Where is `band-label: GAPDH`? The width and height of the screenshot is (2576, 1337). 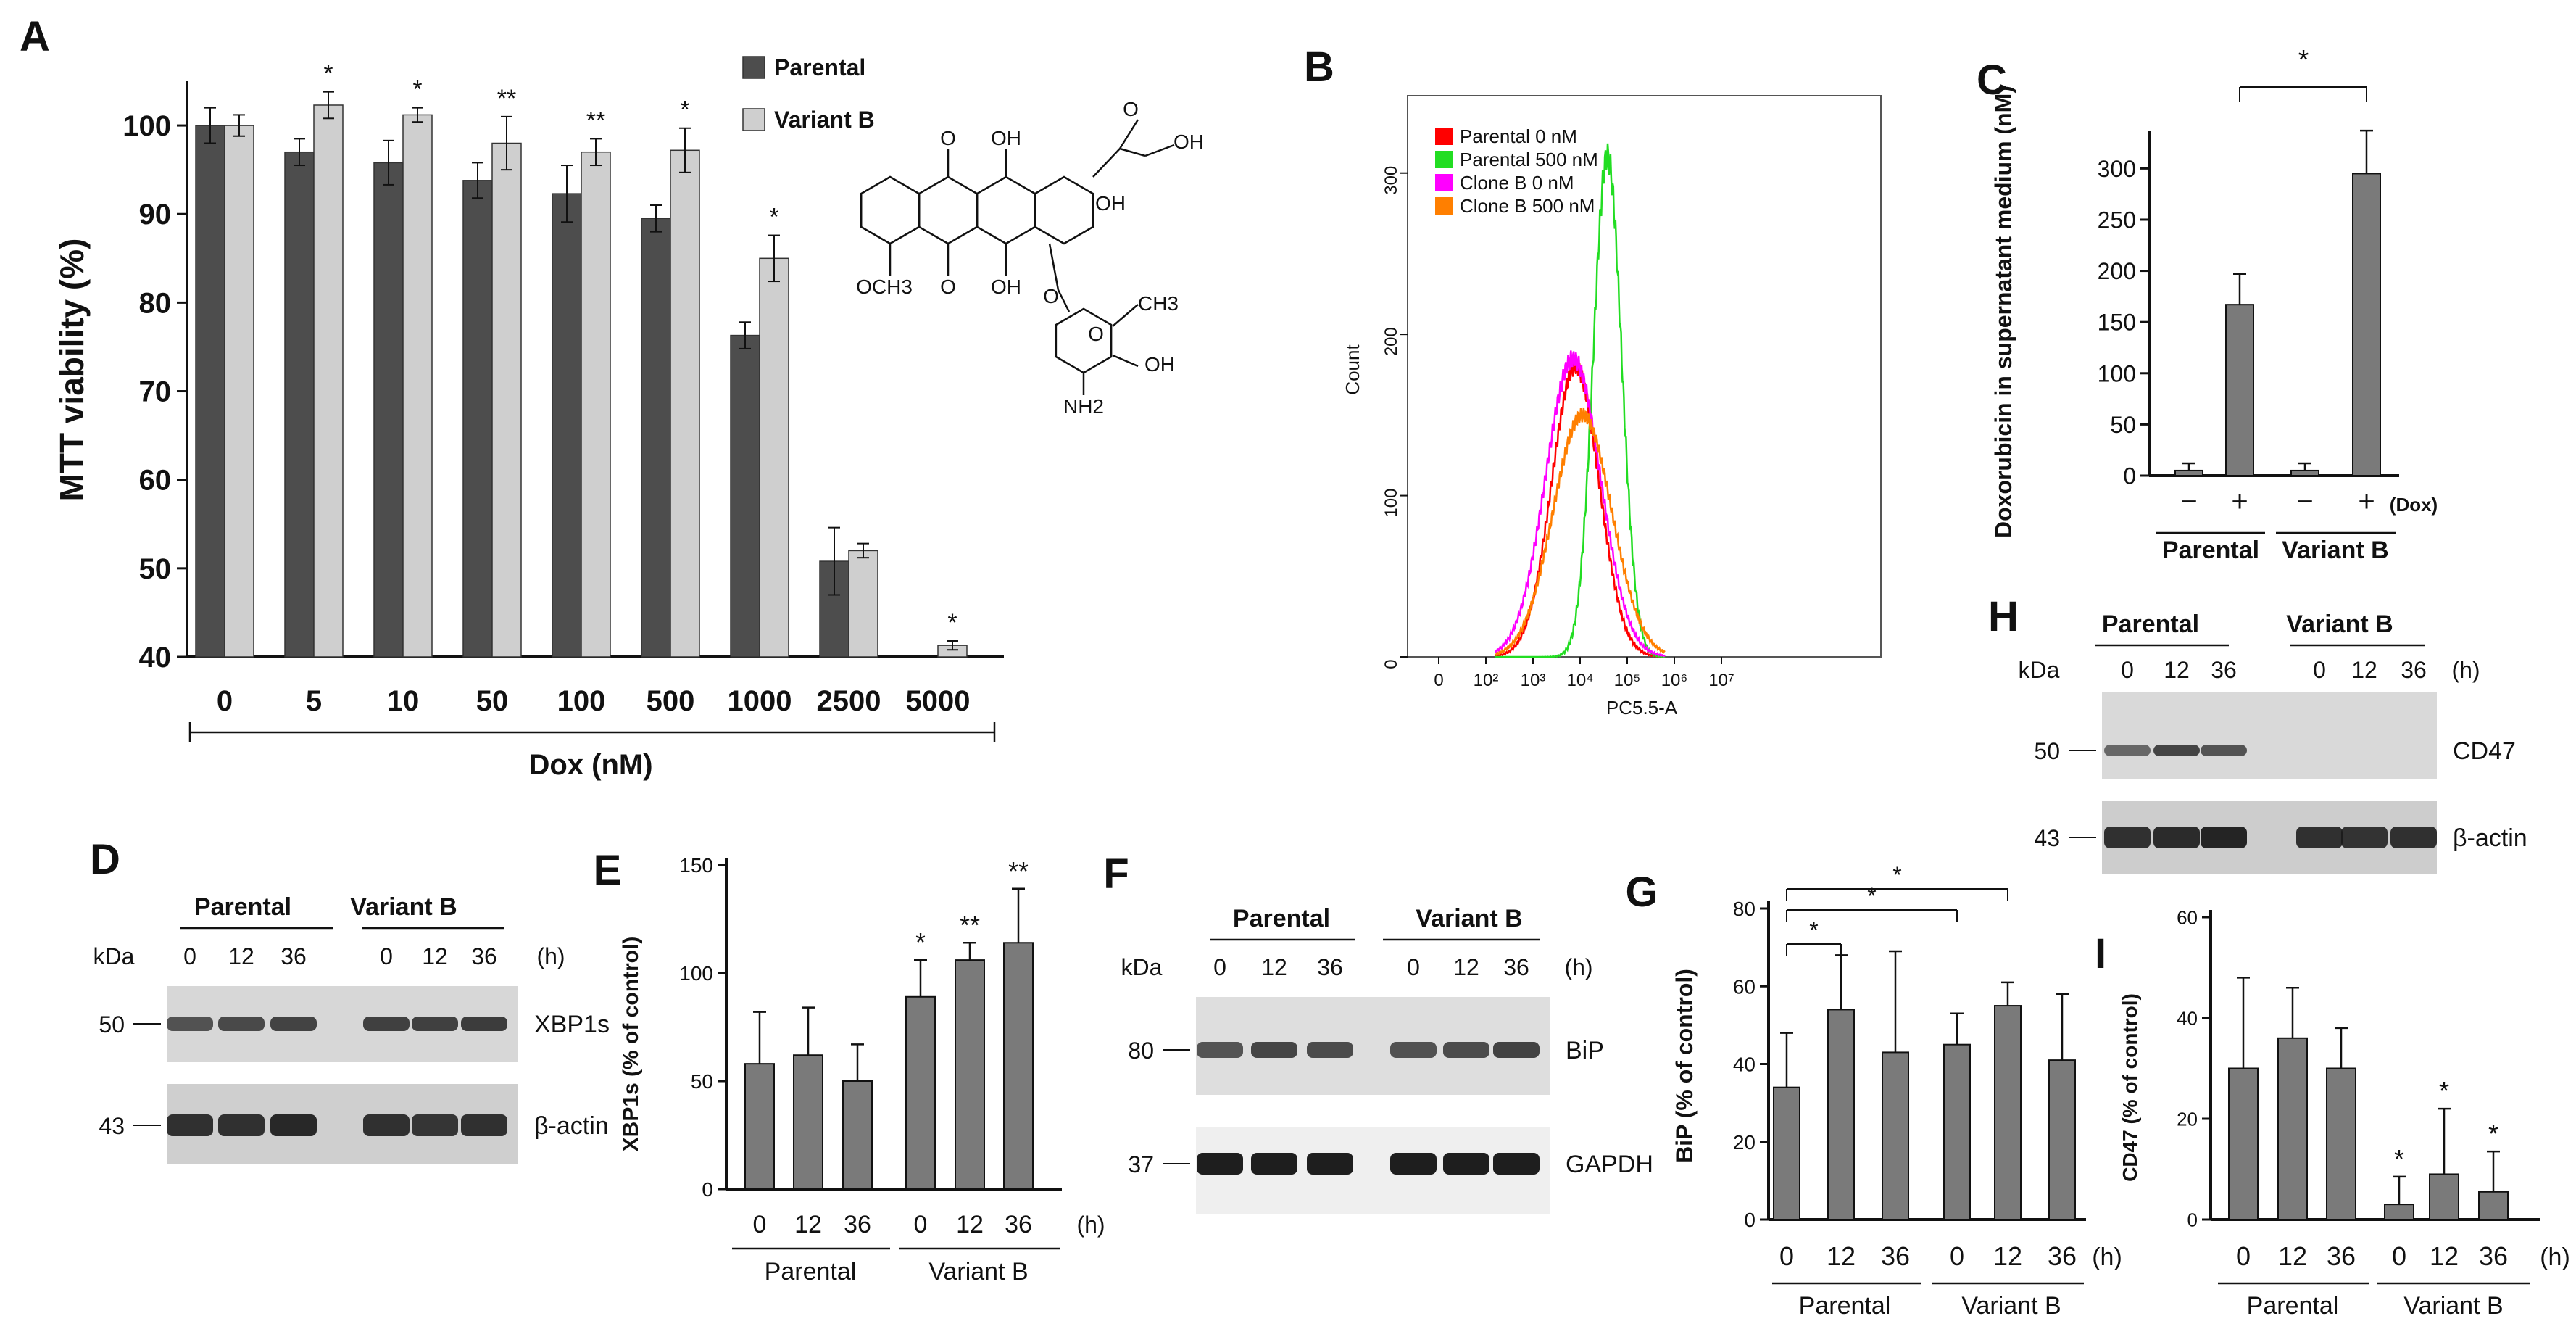 band-label: GAPDH is located at coordinates (1609, 1164).